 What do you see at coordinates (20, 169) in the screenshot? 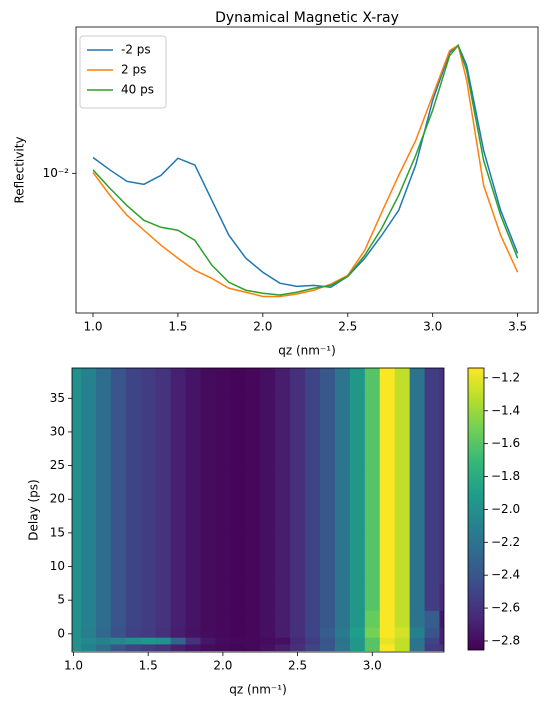
I see `y-axis-label: Reflectivity` at bounding box center [20, 169].